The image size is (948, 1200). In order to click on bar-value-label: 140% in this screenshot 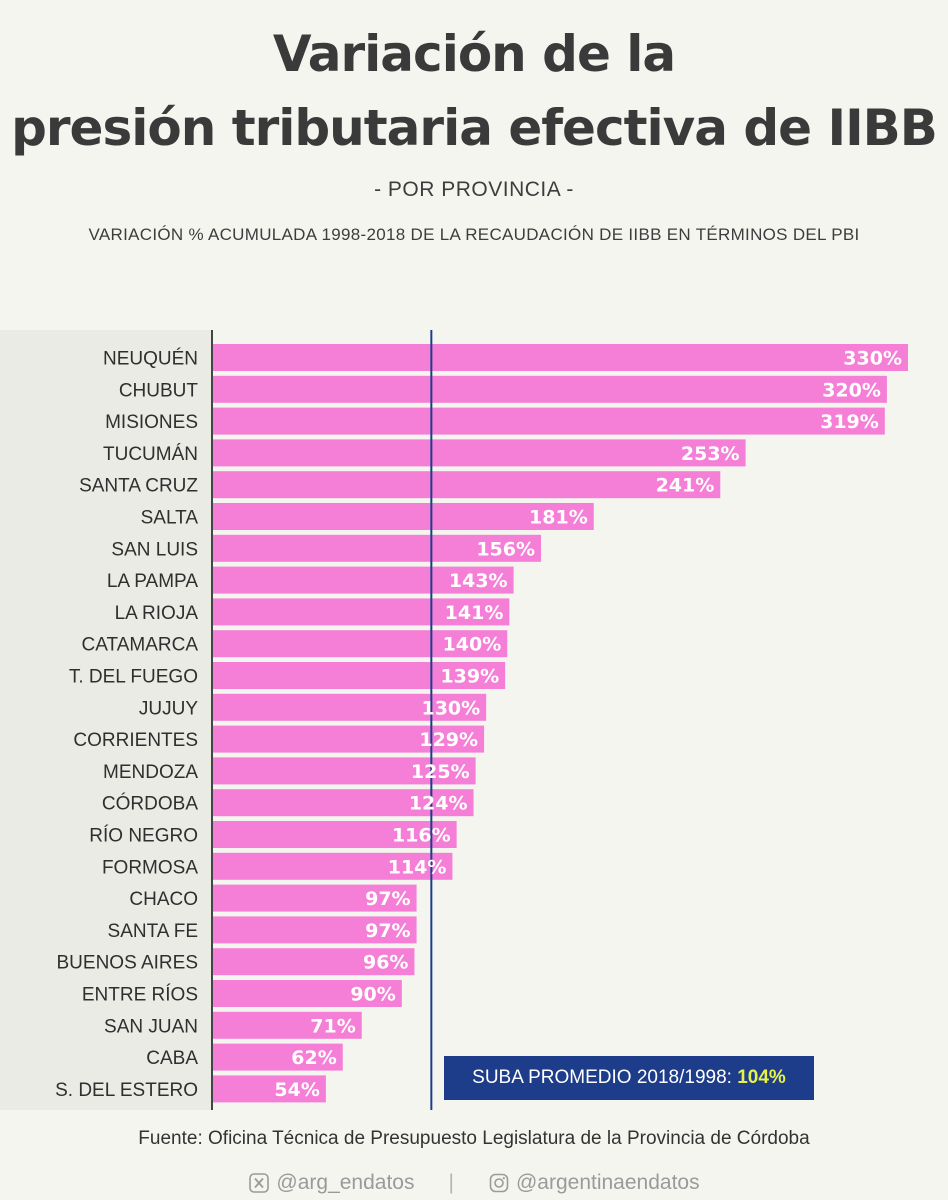, I will do `click(472, 645)`.